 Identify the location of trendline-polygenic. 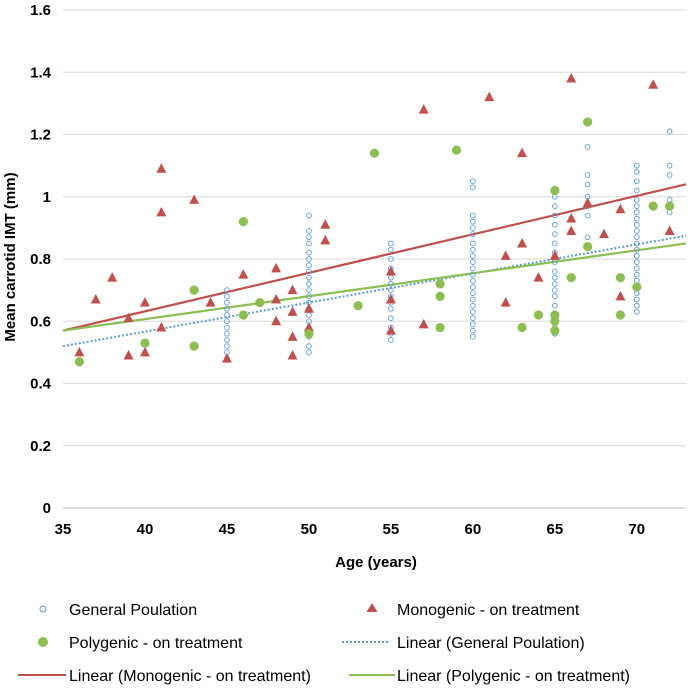
(374, 287).